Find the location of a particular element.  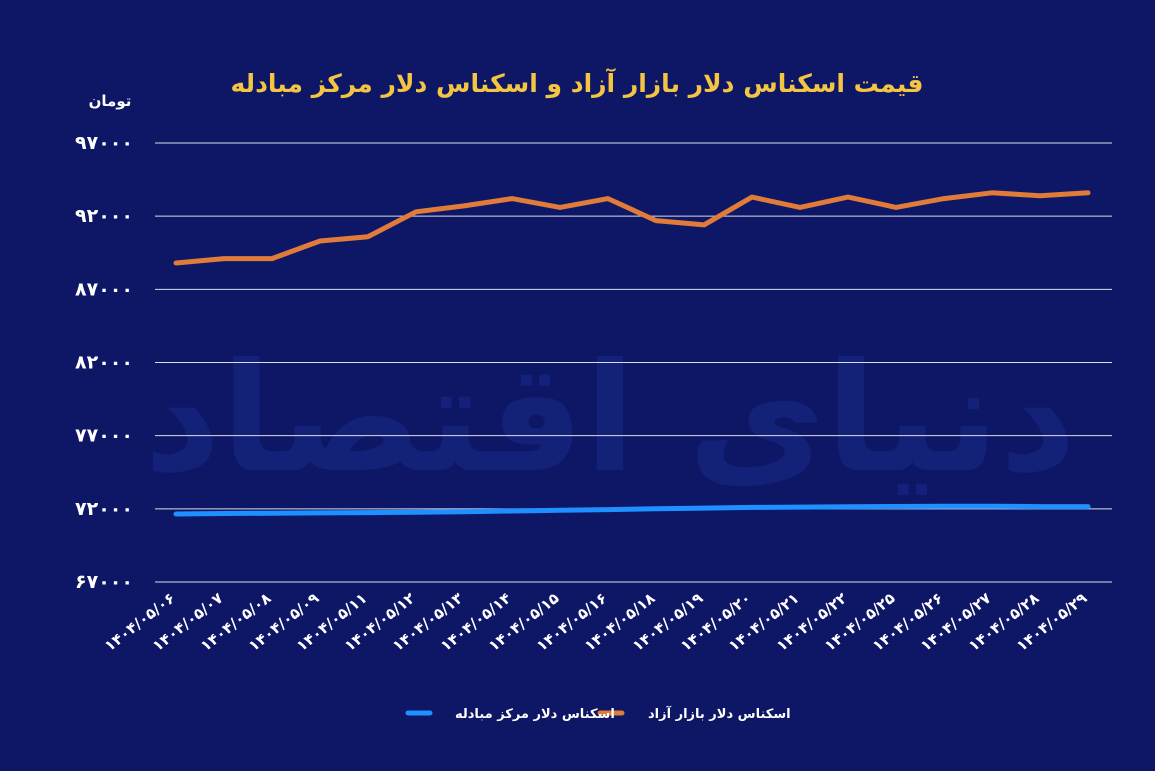

y-tick-label: ۸۲۰۰۰ is located at coordinates (104, 363).